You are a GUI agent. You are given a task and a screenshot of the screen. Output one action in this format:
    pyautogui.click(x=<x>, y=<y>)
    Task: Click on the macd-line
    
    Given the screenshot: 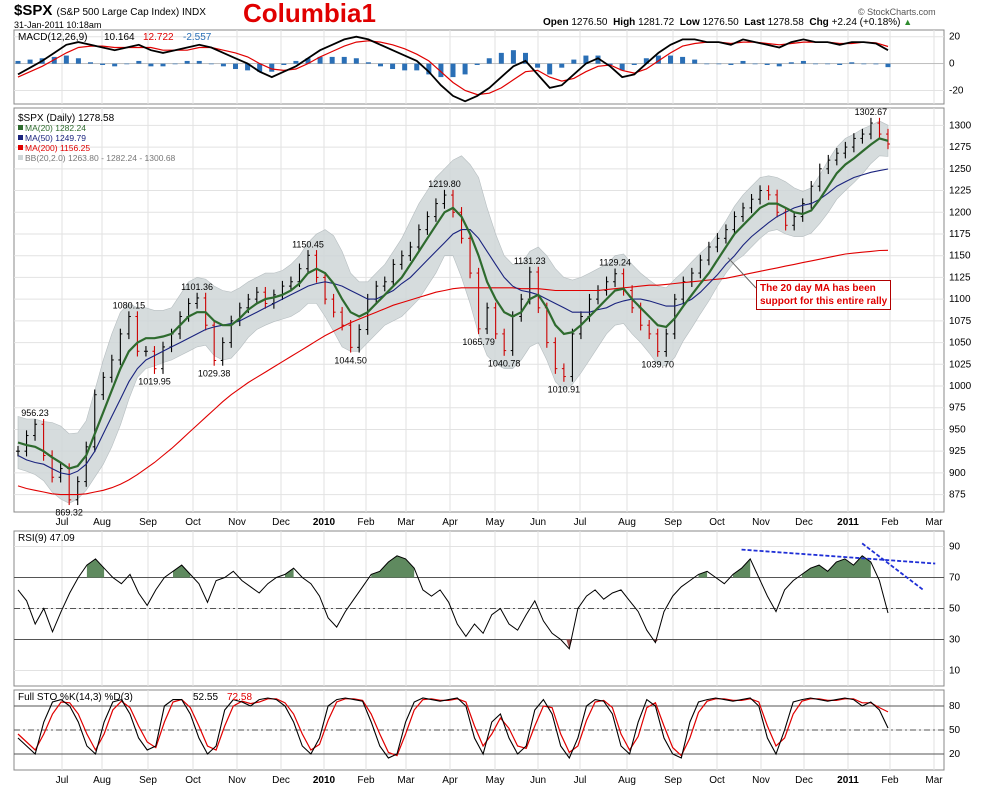 What is the action you would take?
    pyautogui.click(x=453, y=69)
    